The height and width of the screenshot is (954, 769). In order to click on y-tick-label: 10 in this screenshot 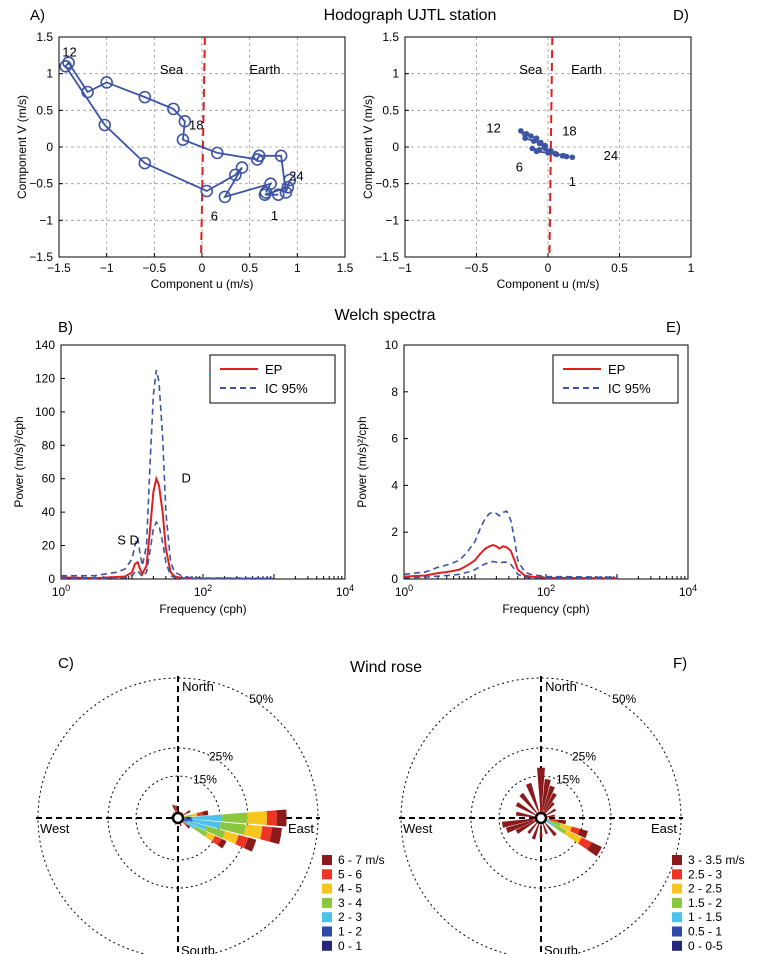, I will do `click(392, 345)`.